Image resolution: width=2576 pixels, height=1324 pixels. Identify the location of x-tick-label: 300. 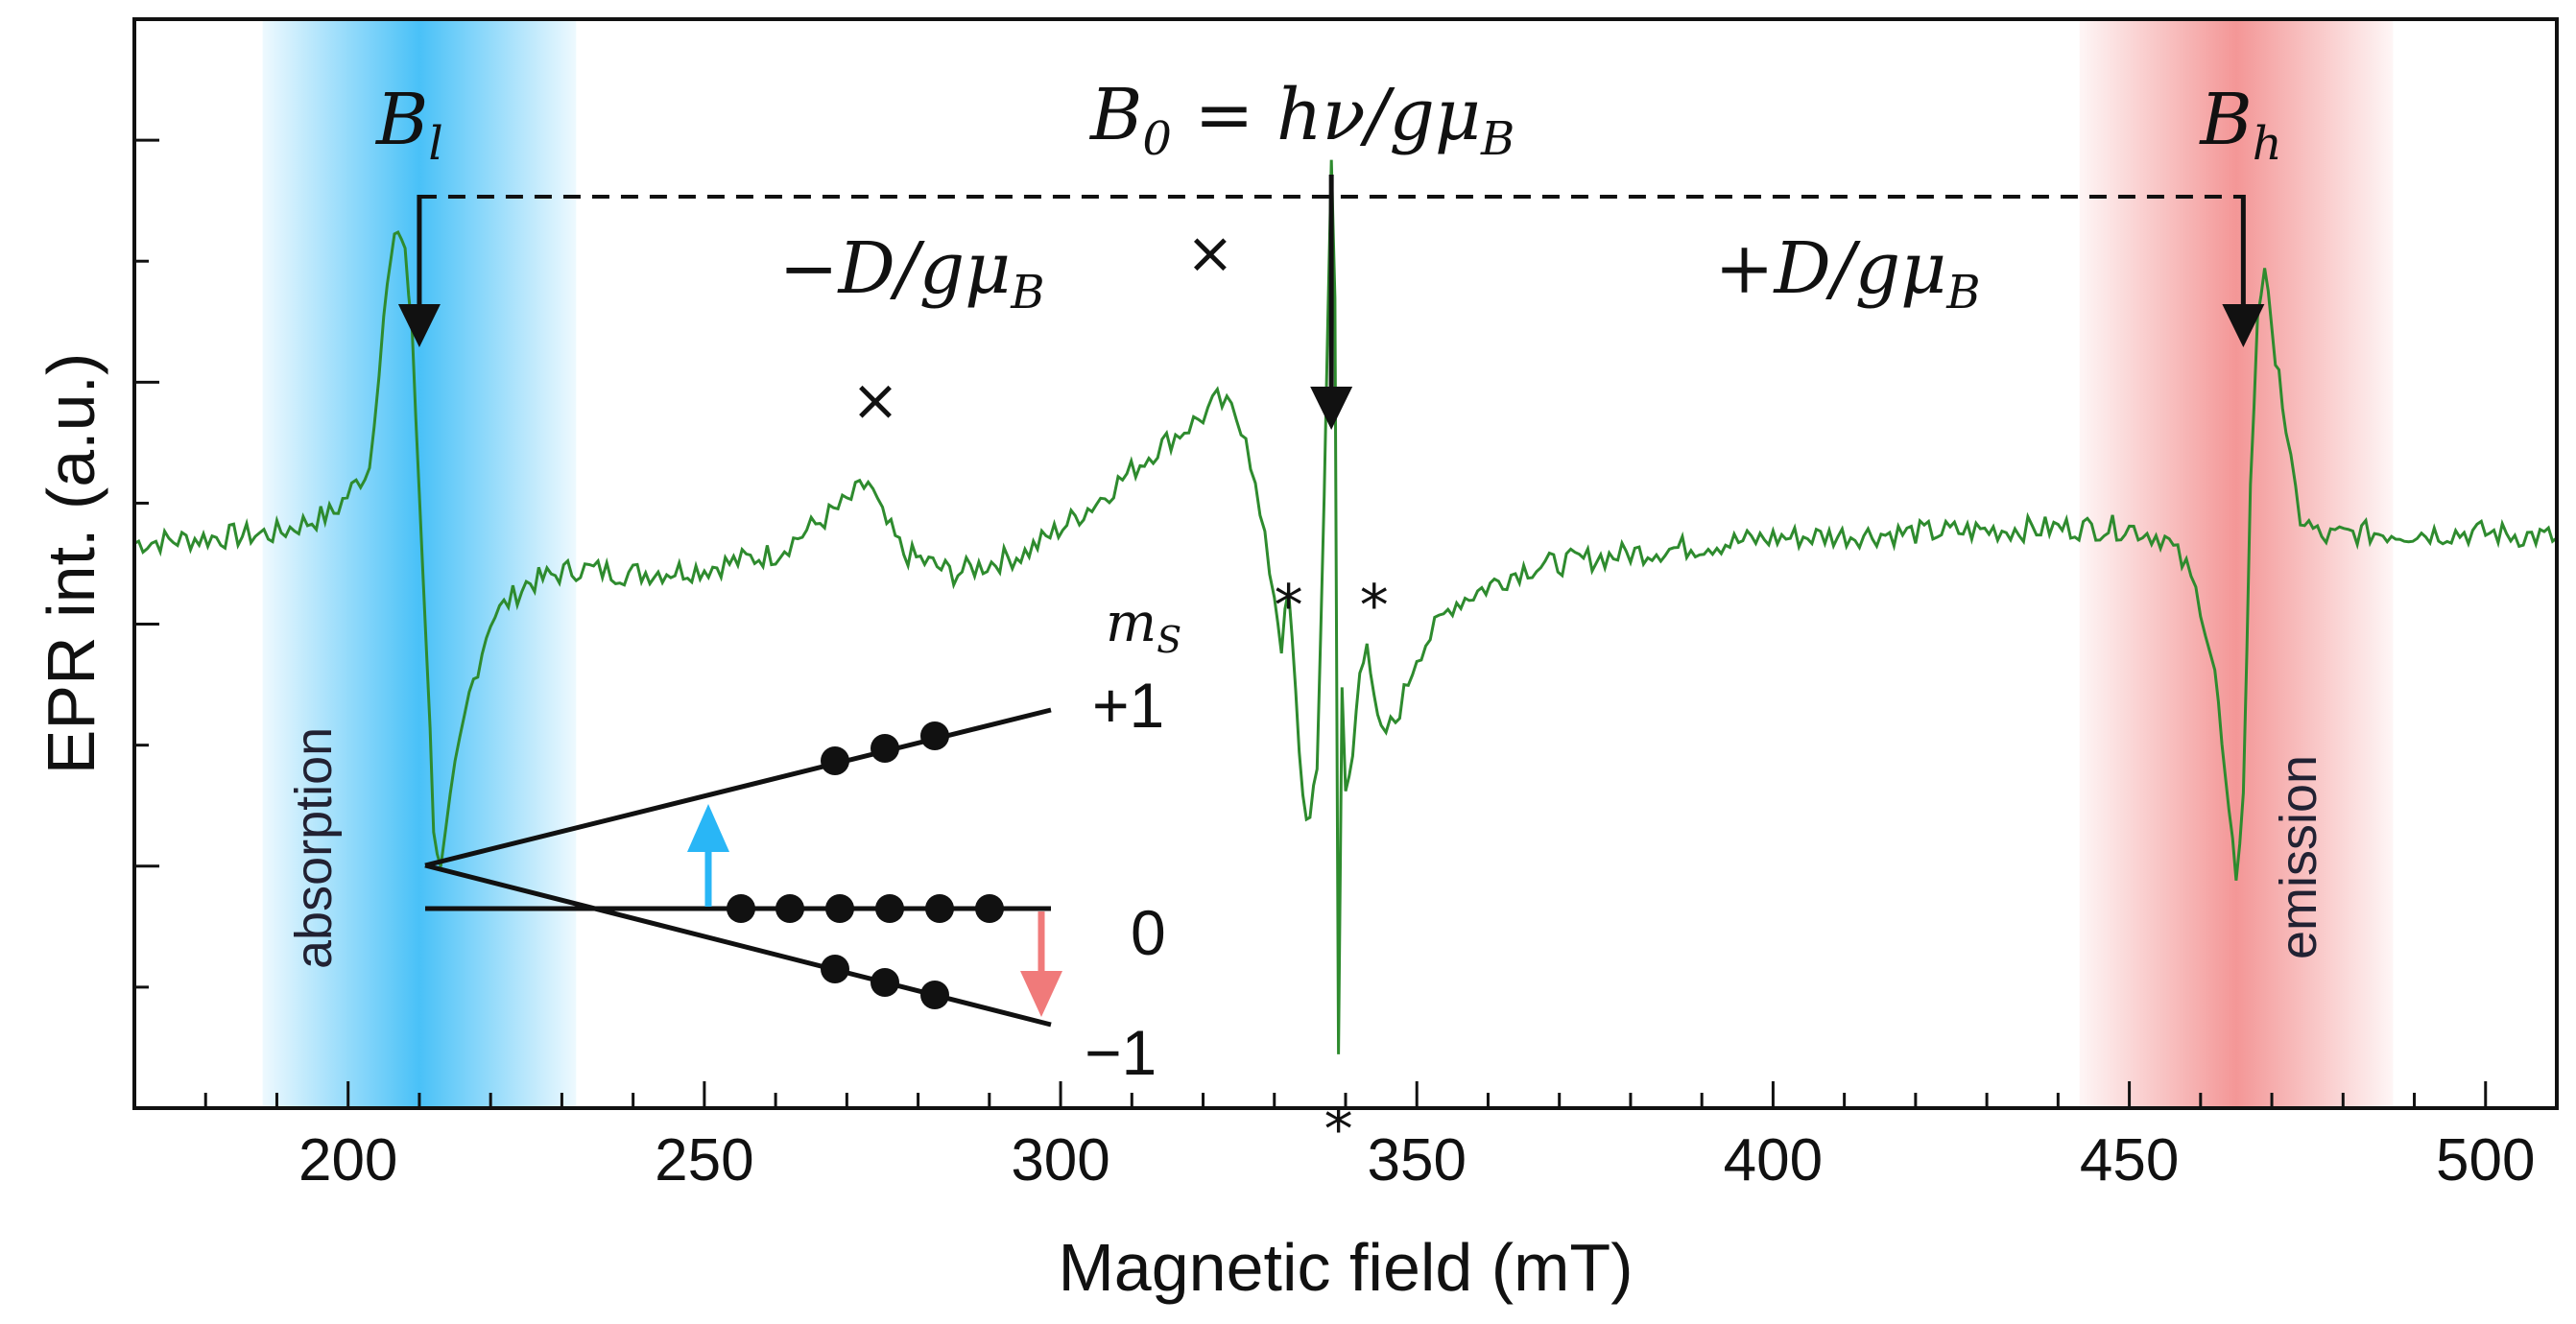
(1060, 1160).